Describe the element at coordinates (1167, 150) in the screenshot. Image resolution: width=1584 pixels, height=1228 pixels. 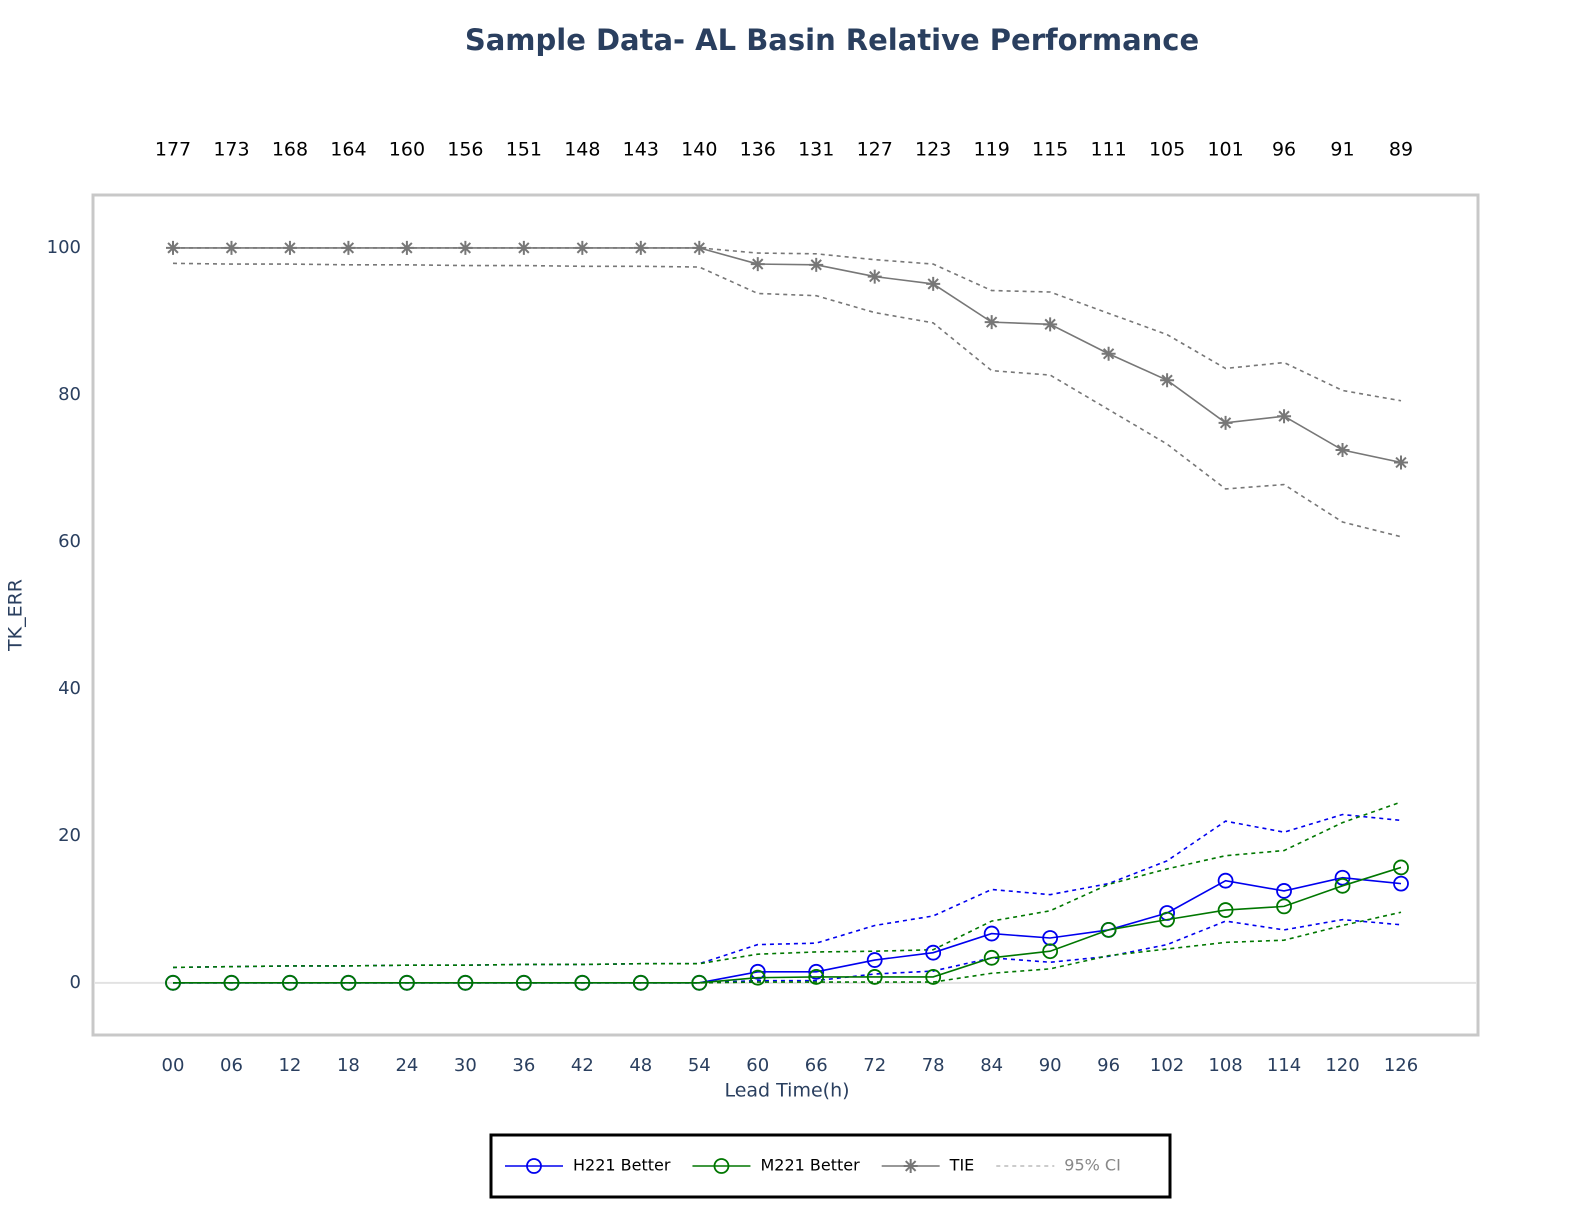
I see `count-label: 105` at that location.